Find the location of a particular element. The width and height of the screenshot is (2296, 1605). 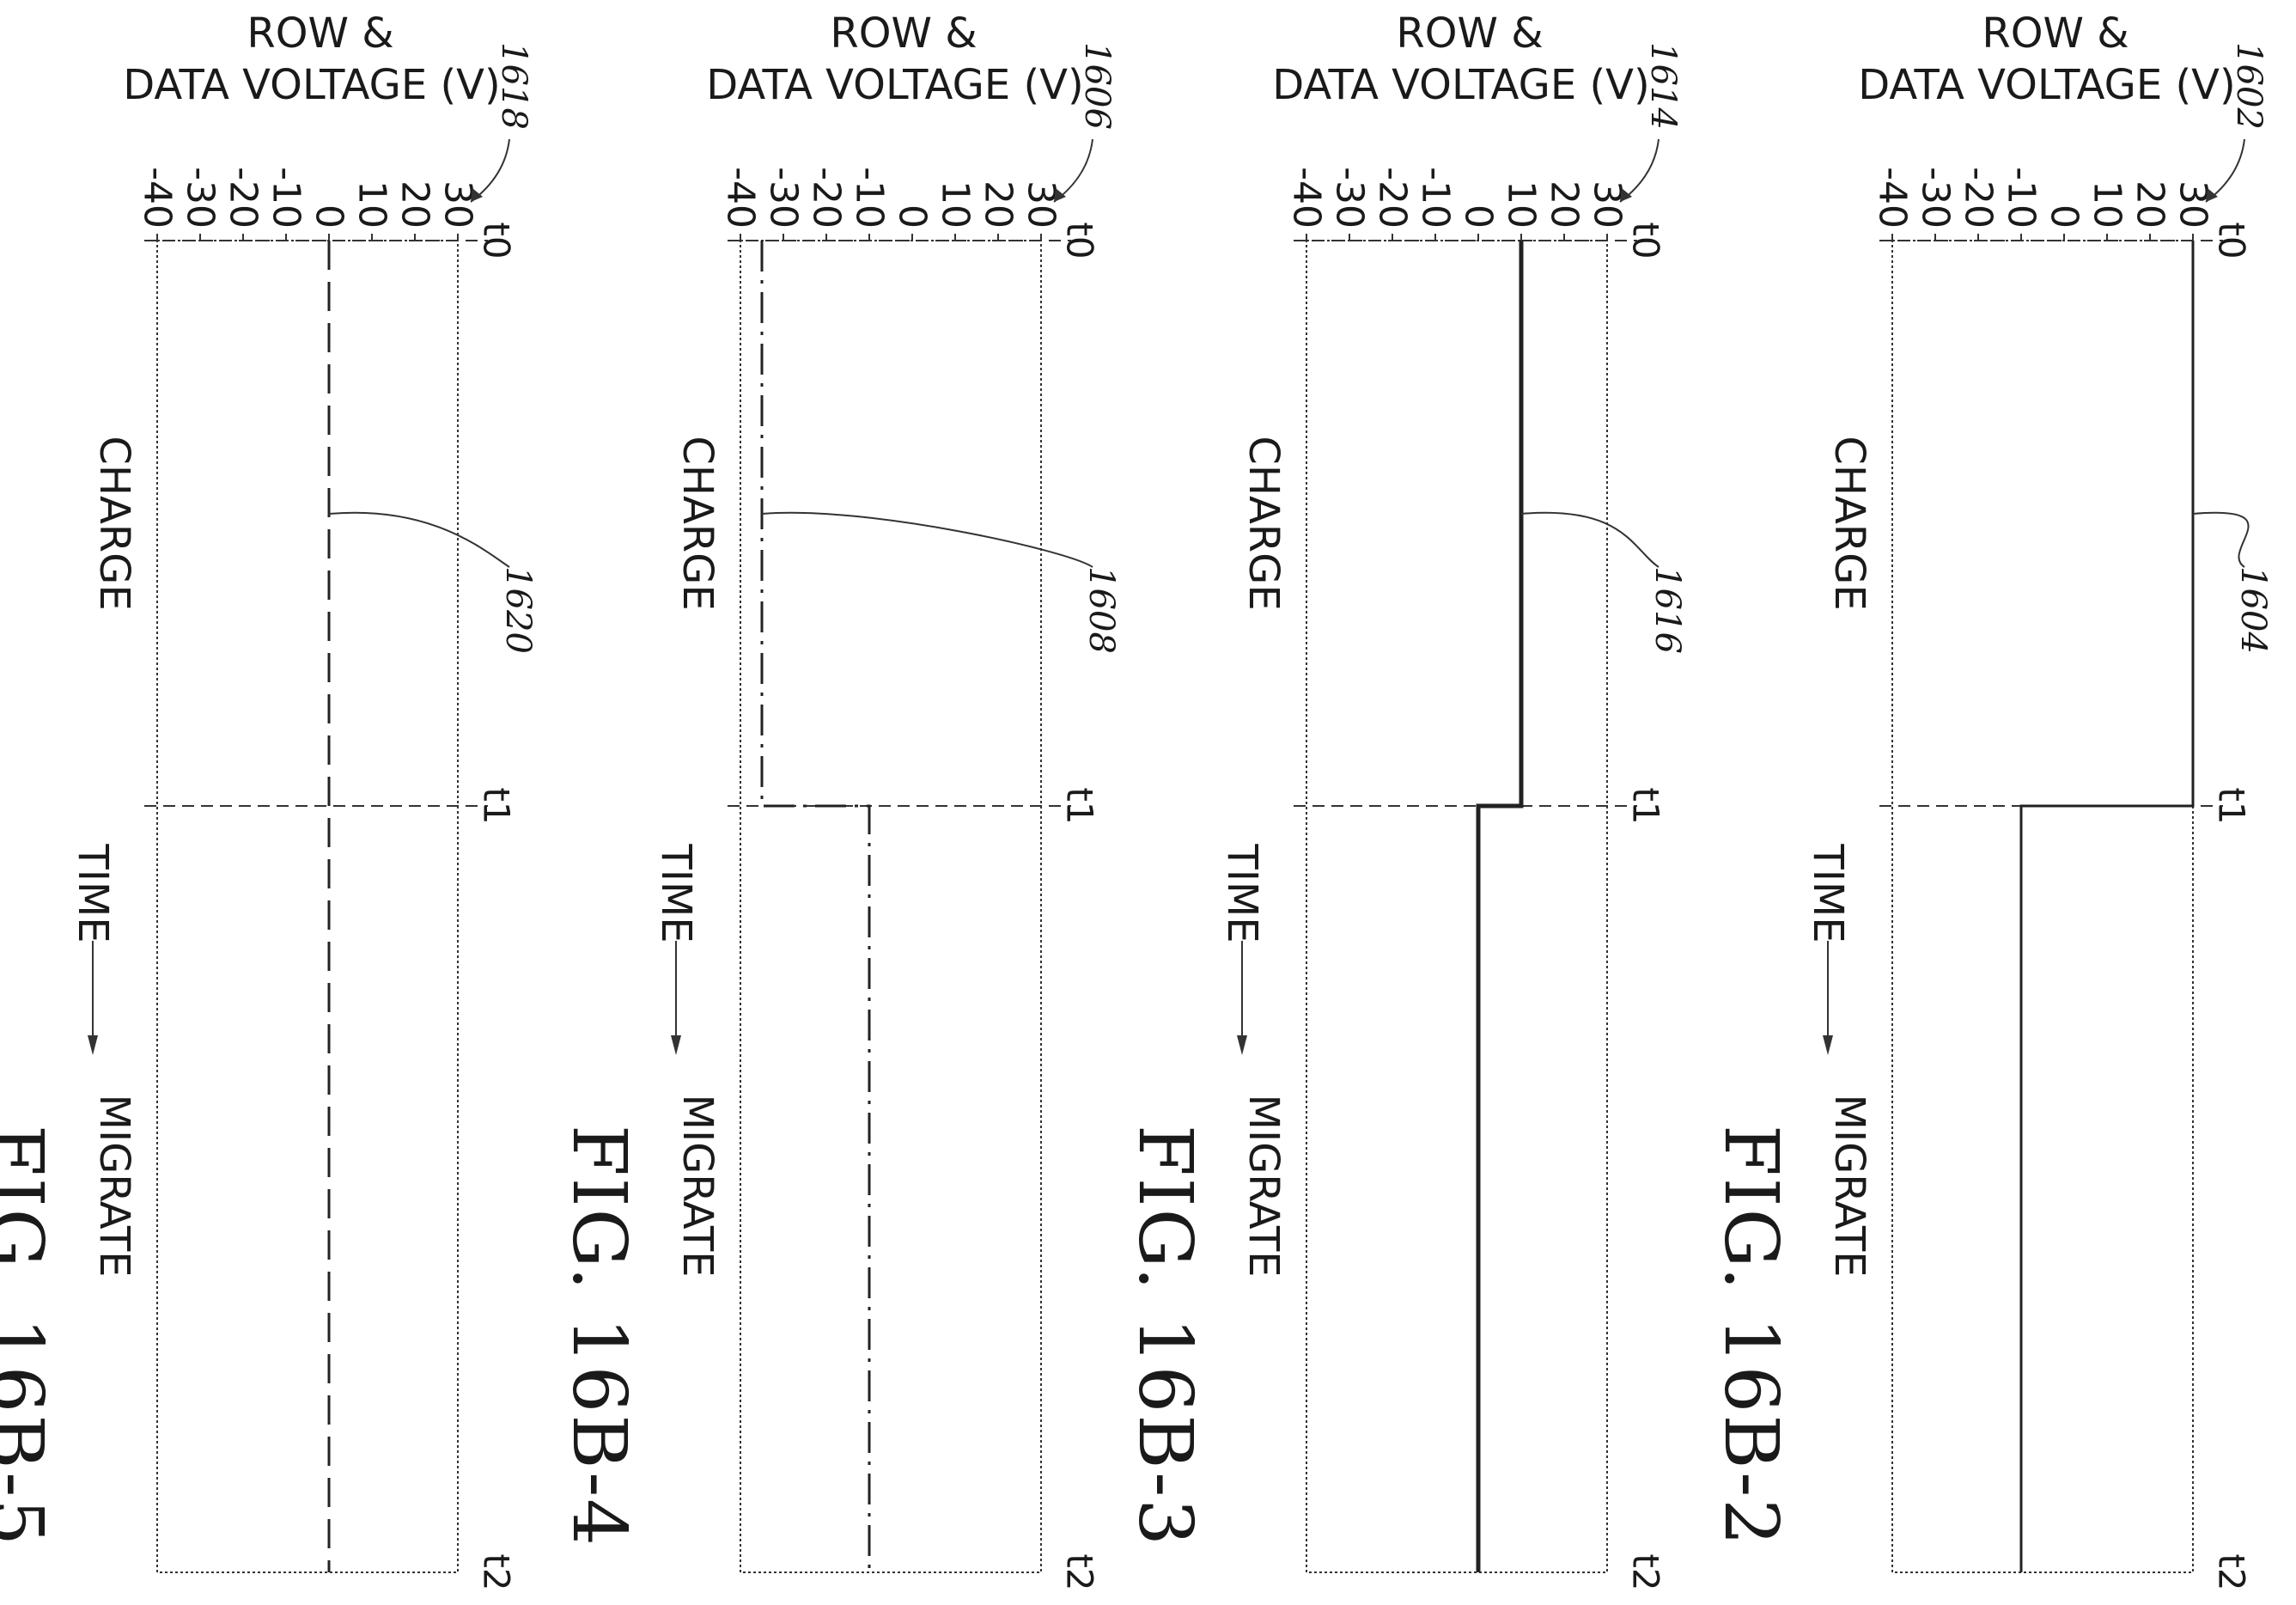

chart-reference-numeral: 1606 is located at coordinates (1097, 86).